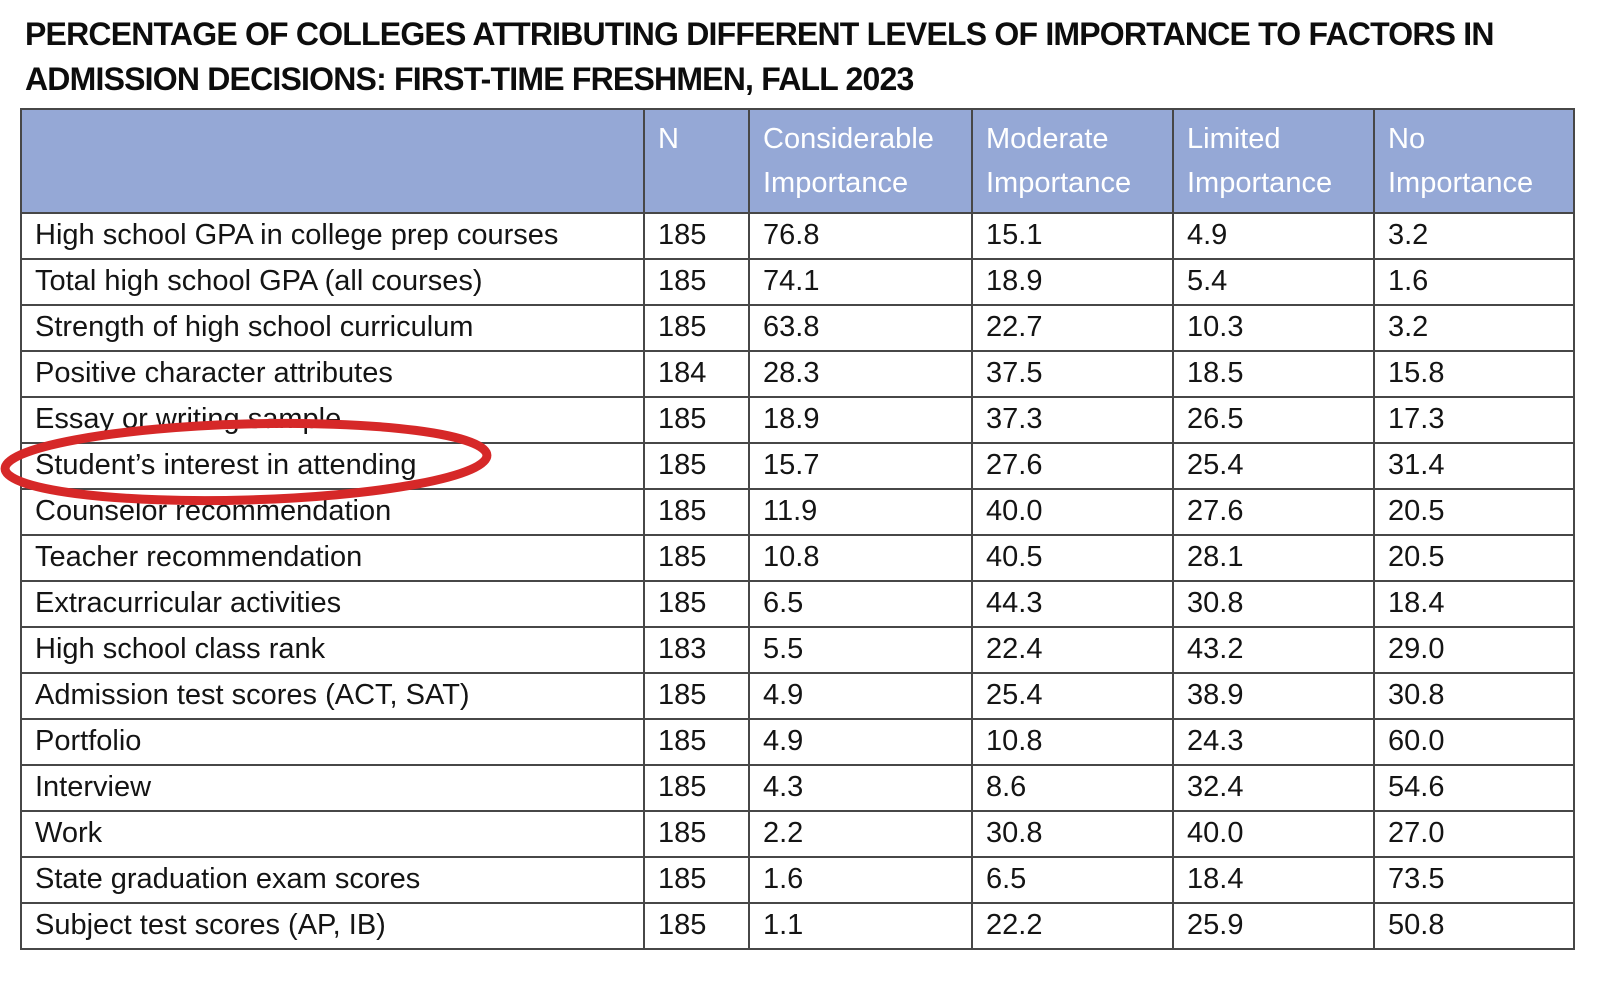  I want to click on cell-moderate: 44.3, so click(1072, 604).